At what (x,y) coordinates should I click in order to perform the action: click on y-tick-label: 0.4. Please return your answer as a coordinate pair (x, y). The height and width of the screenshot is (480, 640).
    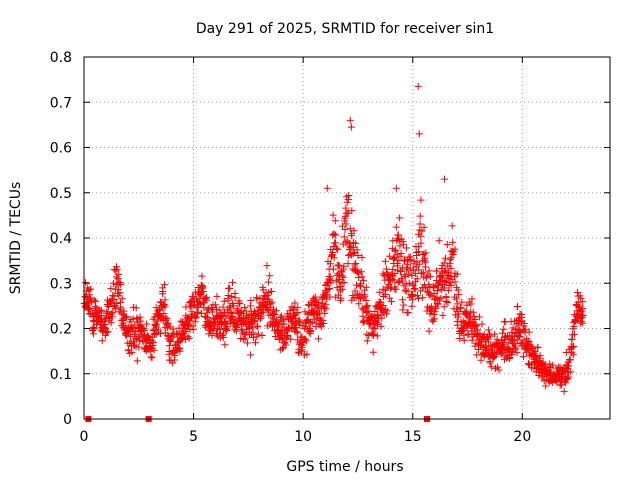
    Looking at the image, I should click on (61, 239).